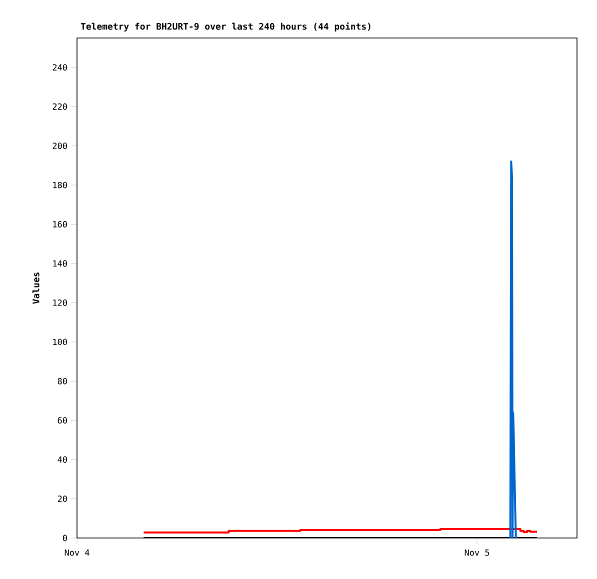 Image resolution: width=597 pixels, height=579 pixels. I want to click on y-tick-label: 240, so click(59, 67).